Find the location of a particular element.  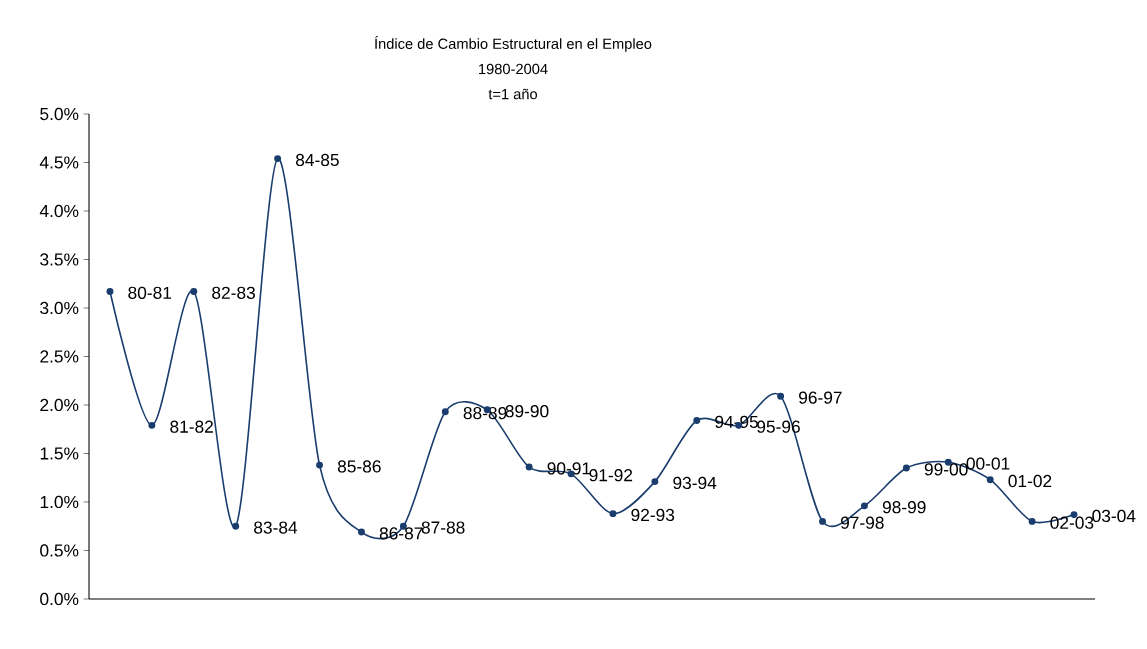

data-label: 80-81 is located at coordinates (150, 292).